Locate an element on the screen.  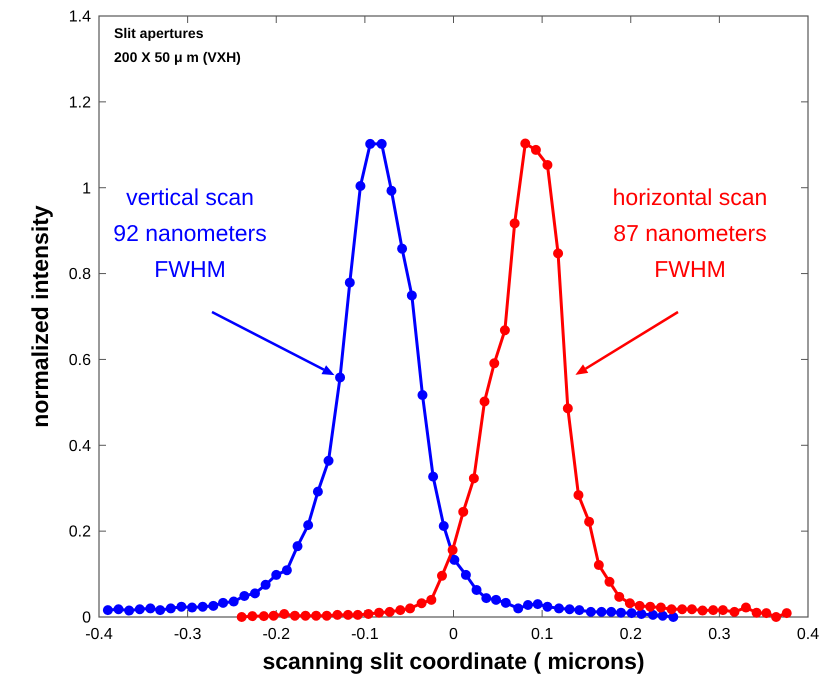
y-tick-label: 0 is located at coordinates (87, 618).